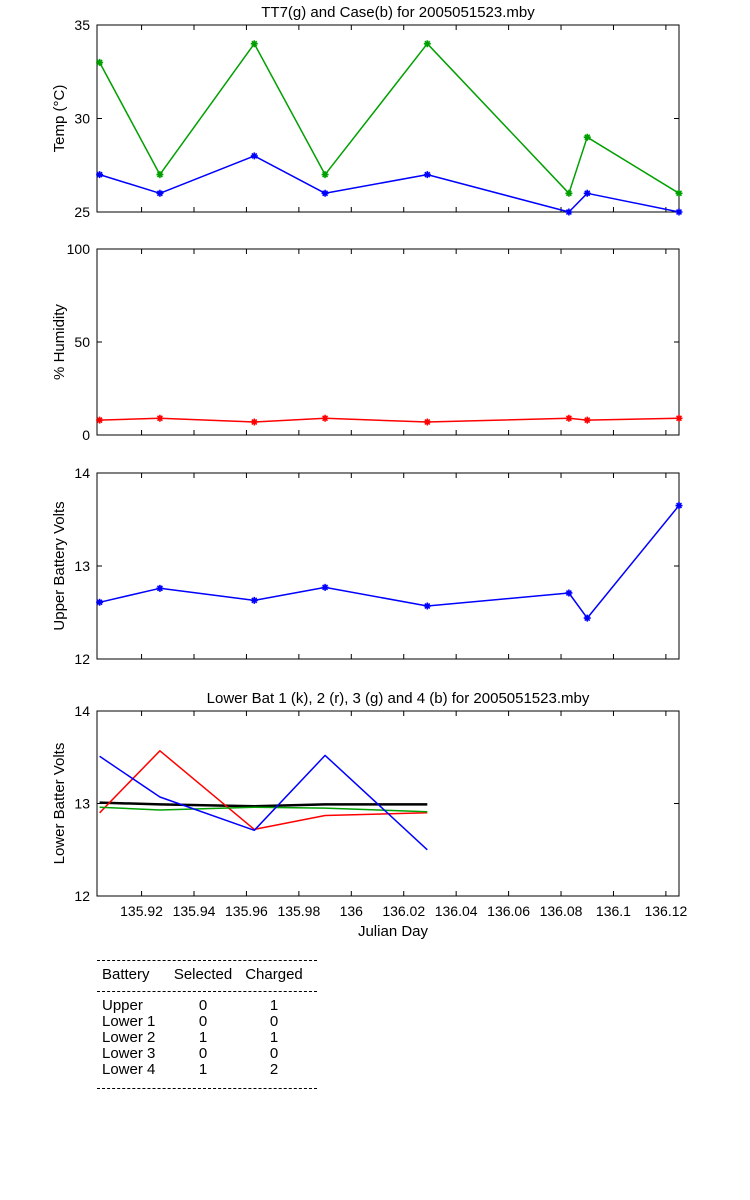 This screenshot has height=1200, width=750. Describe the element at coordinates (129, 1021) in the screenshot. I see `battery-name: Lower 1` at that location.